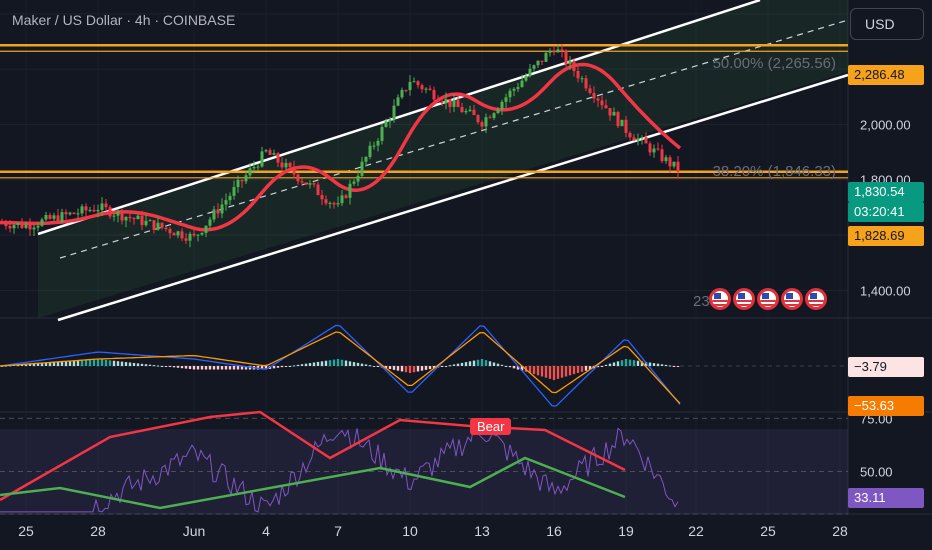 The width and height of the screenshot is (932, 550). What do you see at coordinates (338, 531) in the screenshot?
I see `x-tick-label: 7` at bounding box center [338, 531].